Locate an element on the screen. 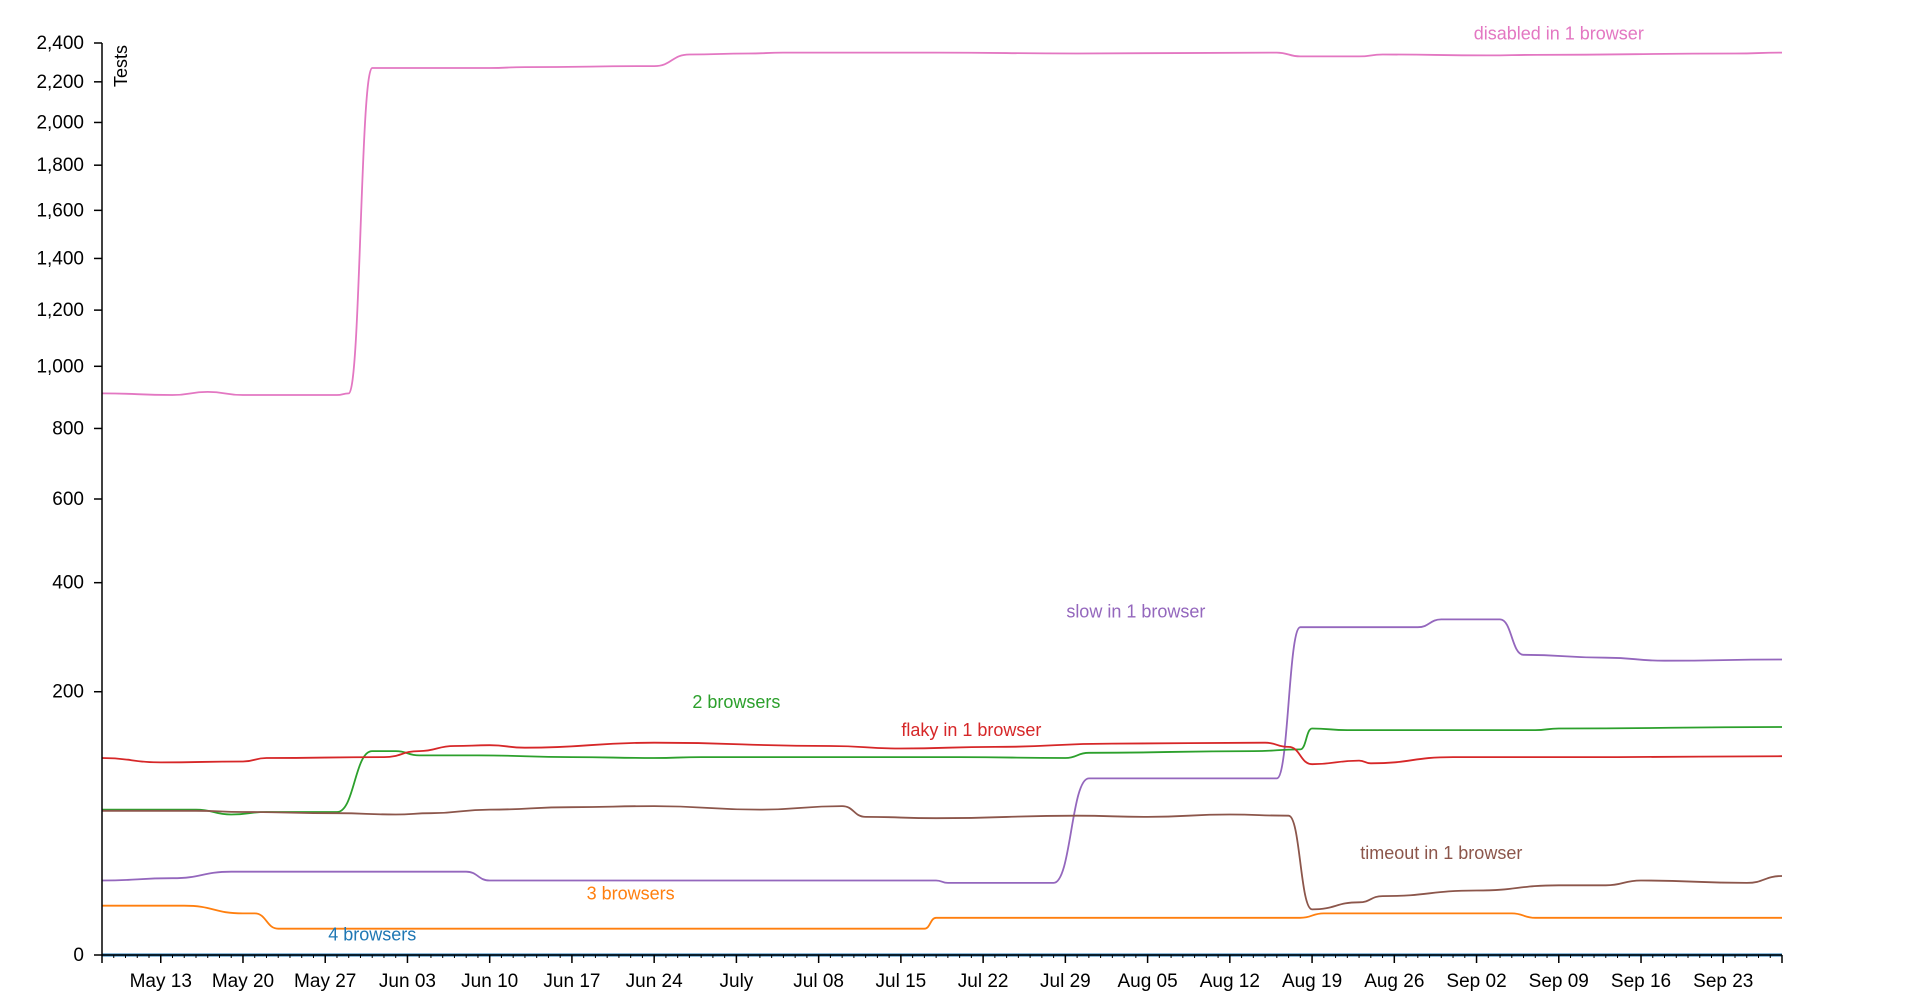 The width and height of the screenshot is (1920, 1000). x-tick-label: Aug 05 is located at coordinates (1147, 981).